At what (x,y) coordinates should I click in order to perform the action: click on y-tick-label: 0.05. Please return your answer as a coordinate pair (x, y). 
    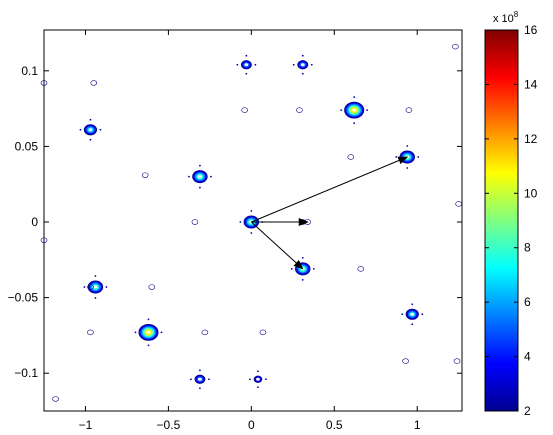
    Looking at the image, I should click on (27, 146).